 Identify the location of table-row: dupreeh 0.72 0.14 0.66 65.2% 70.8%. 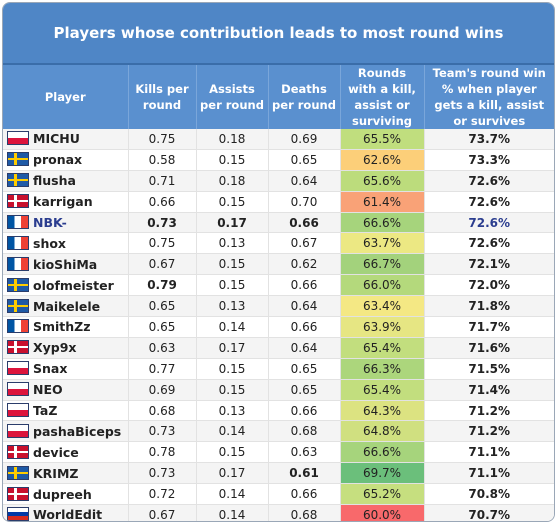
(278, 494).